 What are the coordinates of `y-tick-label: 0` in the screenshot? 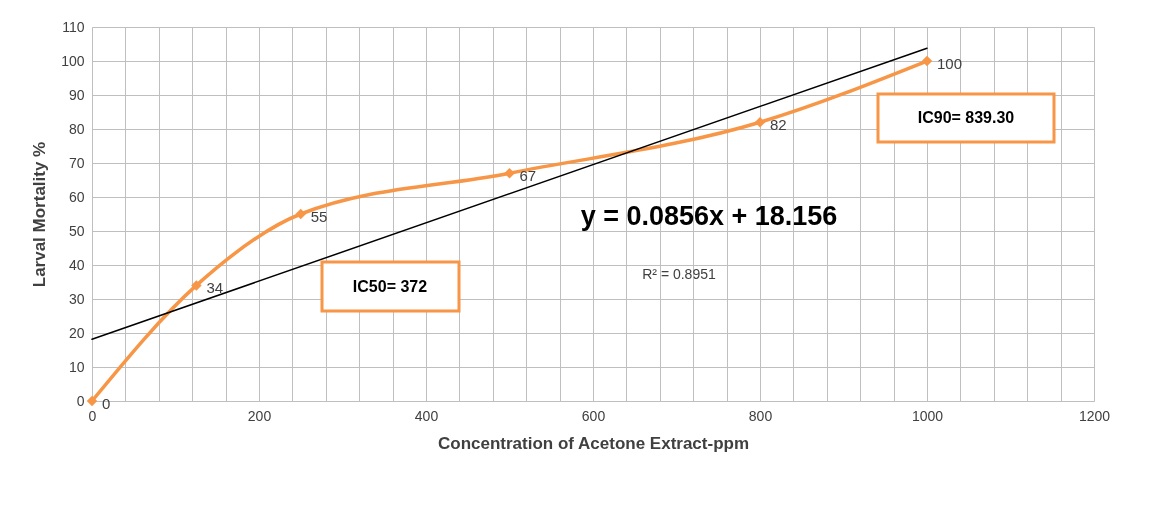 It's located at (80, 400).